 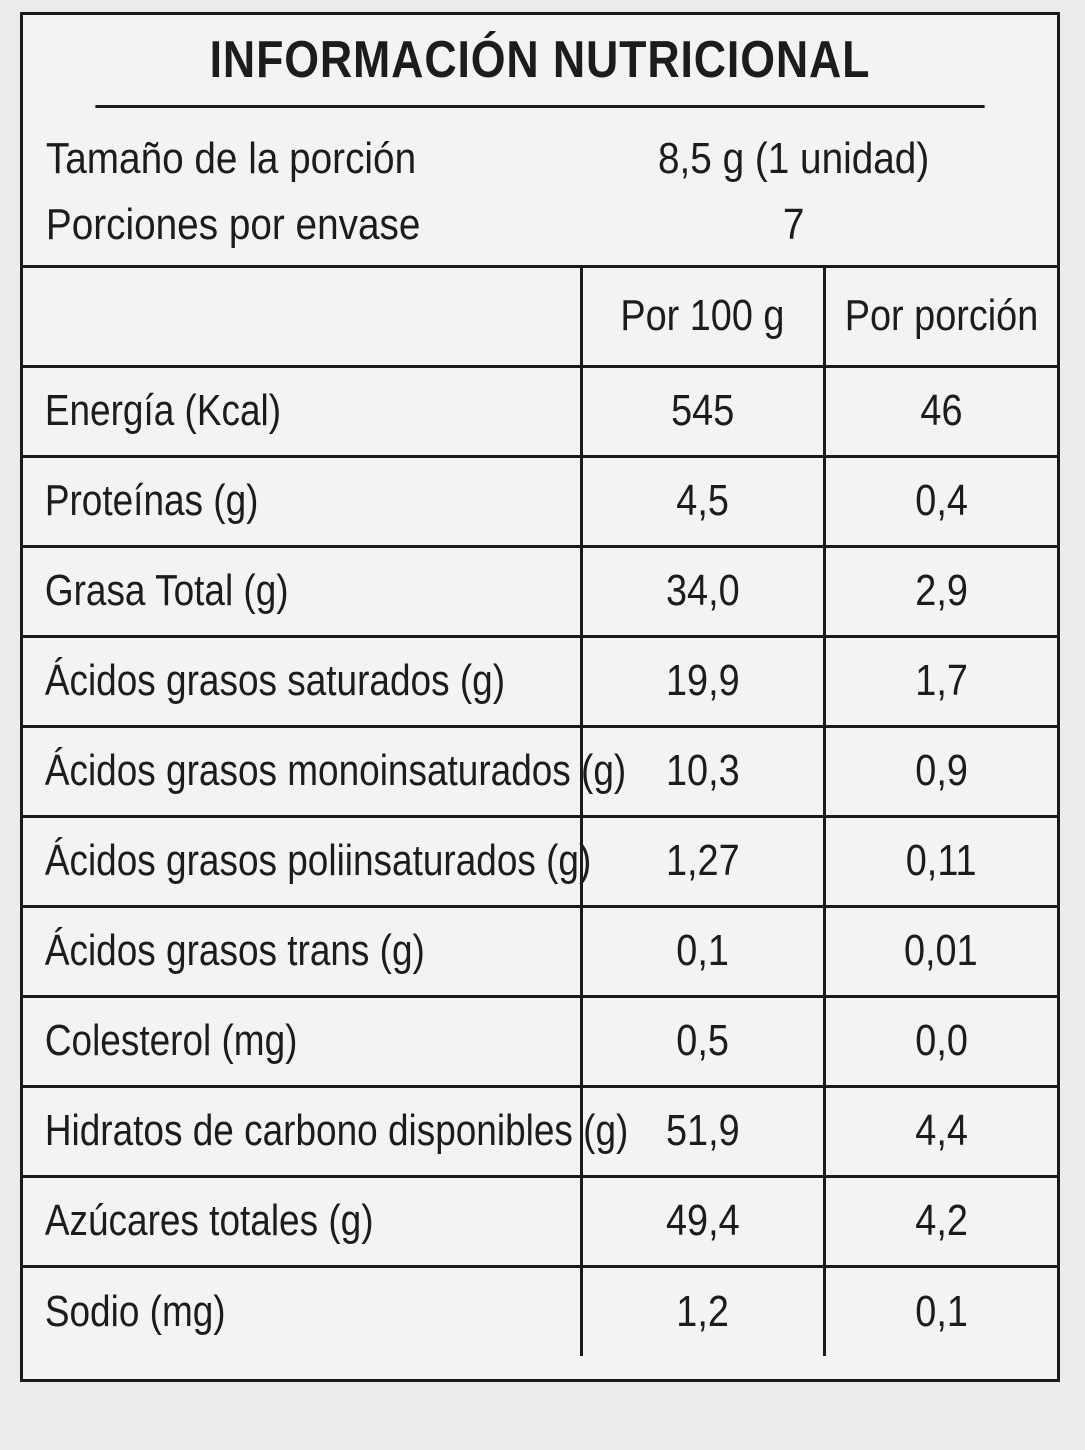 I want to click on table-header-row: Por 100 g Por porción, so click(x=540, y=318).